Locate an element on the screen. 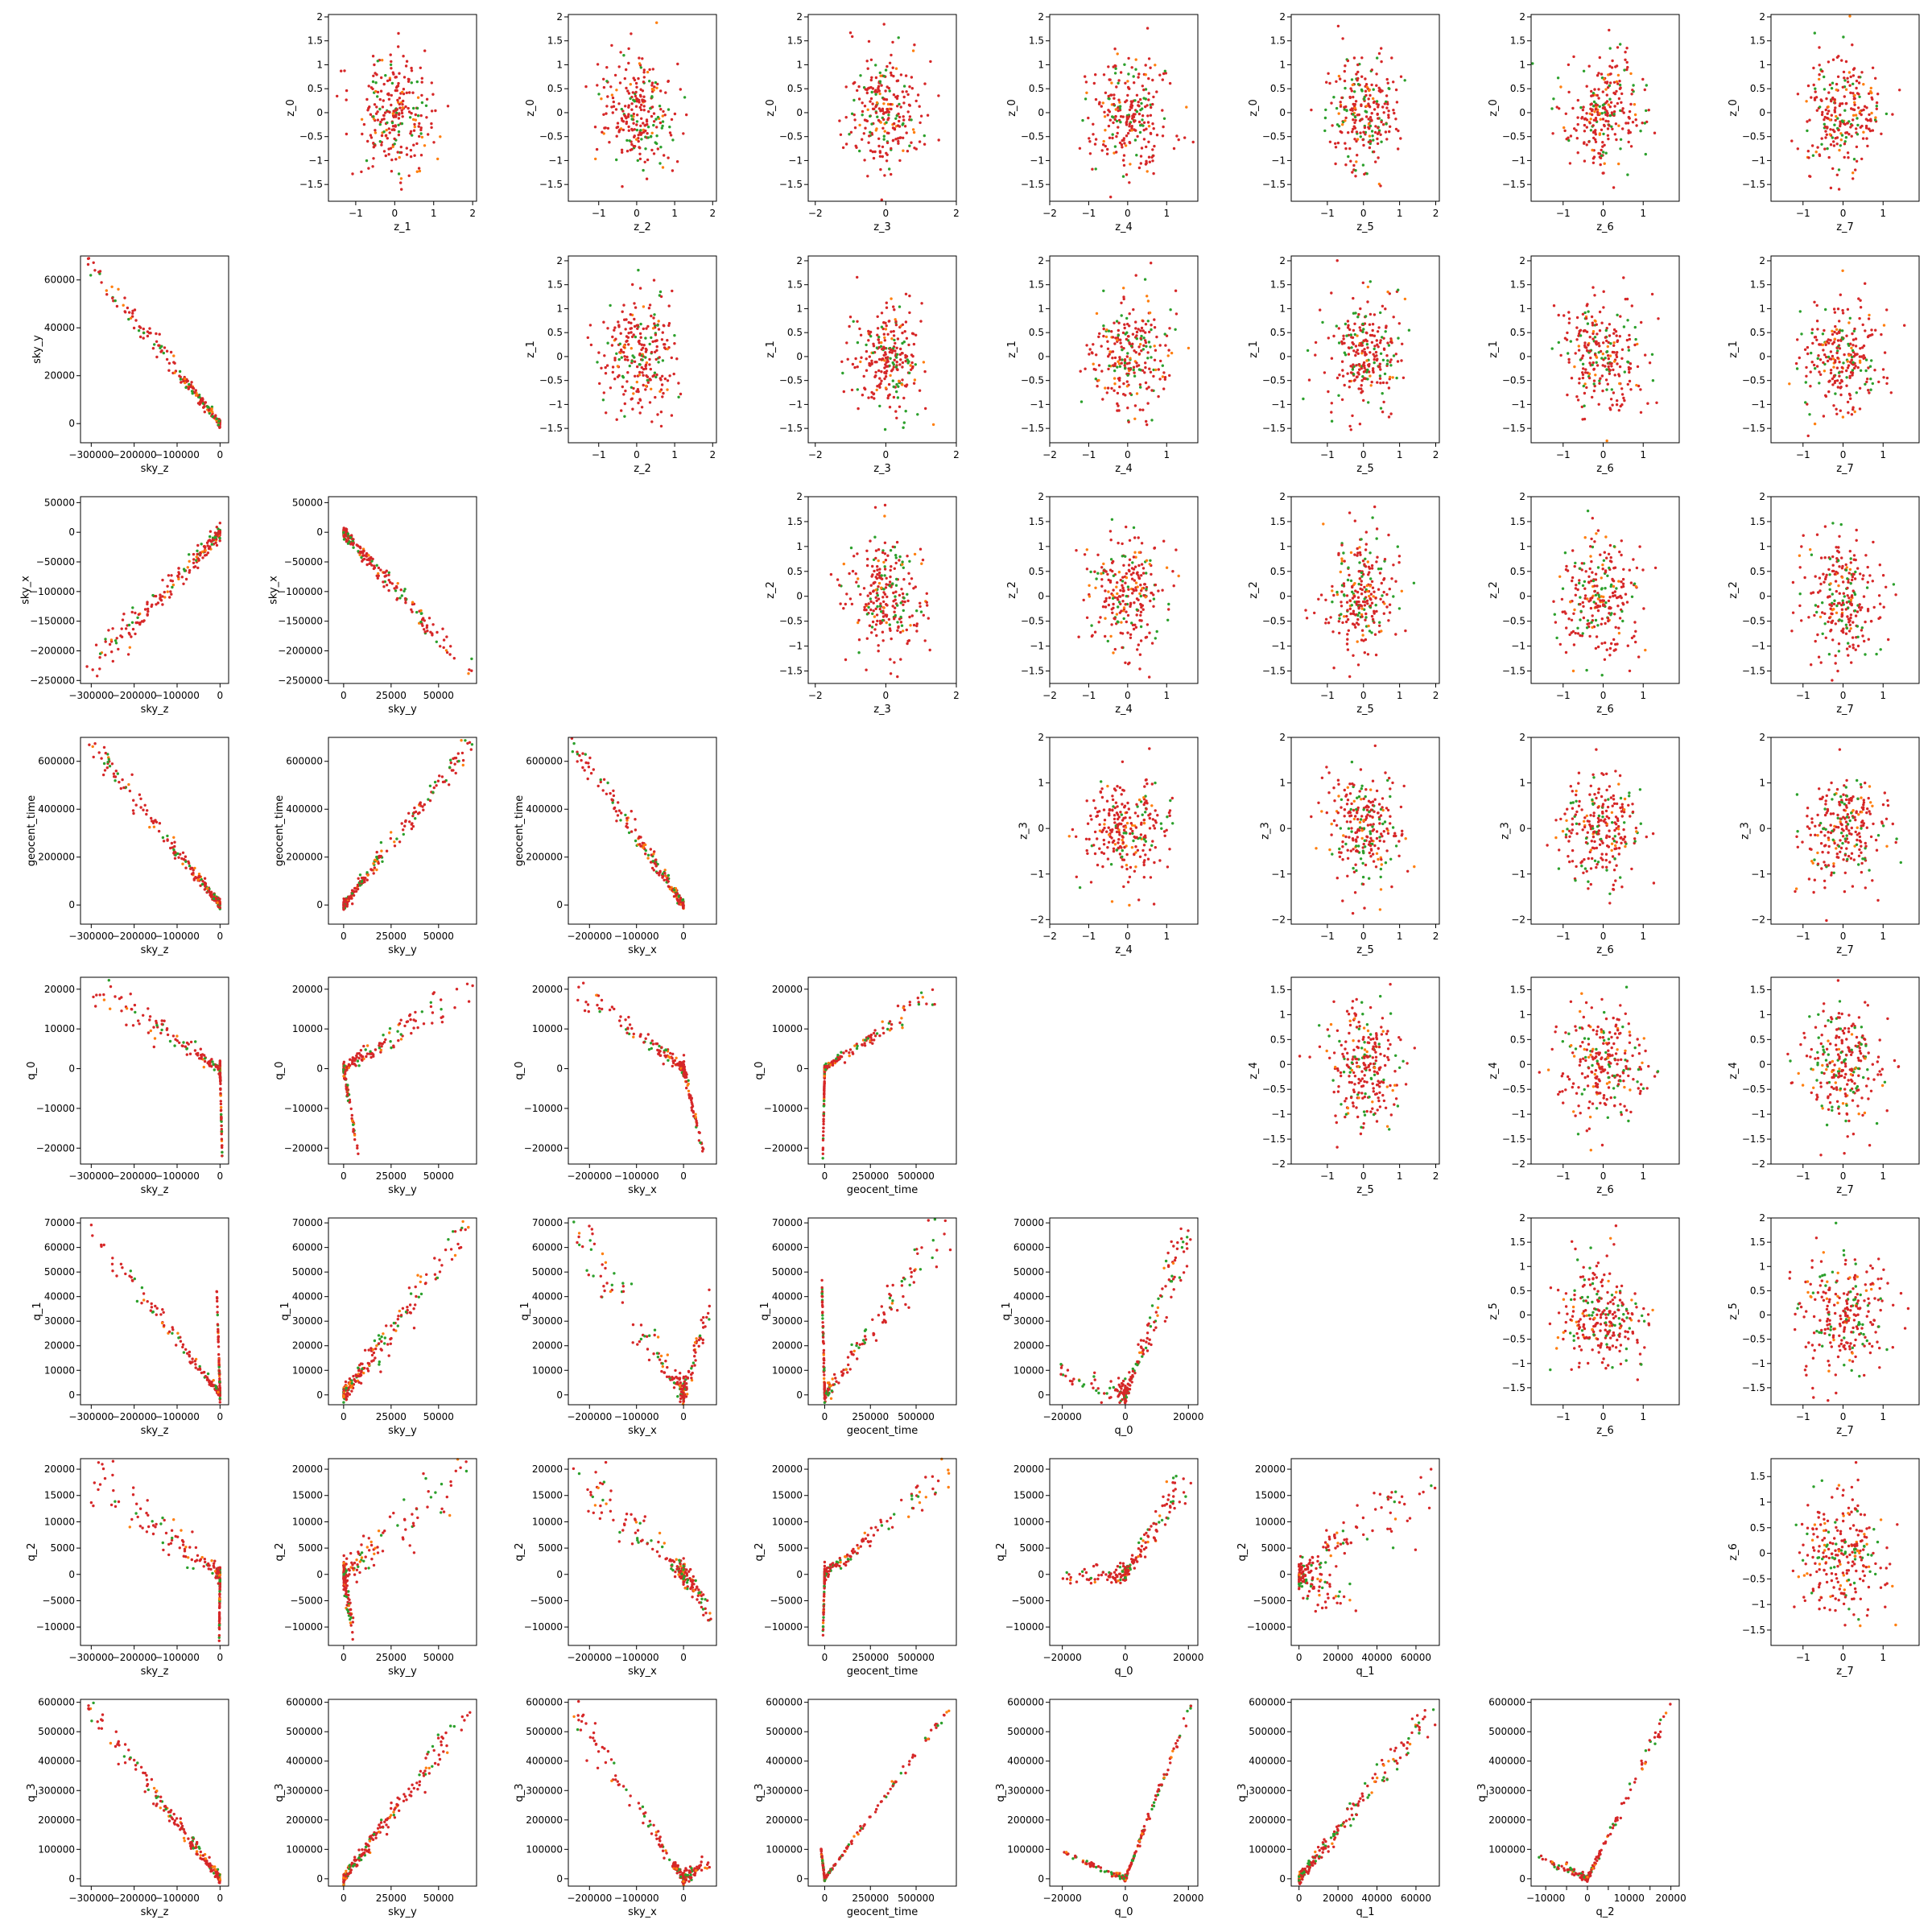 Image resolution: width=1932 pixels, height=1932 pixels. y-tick-label: −0.5 is located at coordinates (1513, 380).